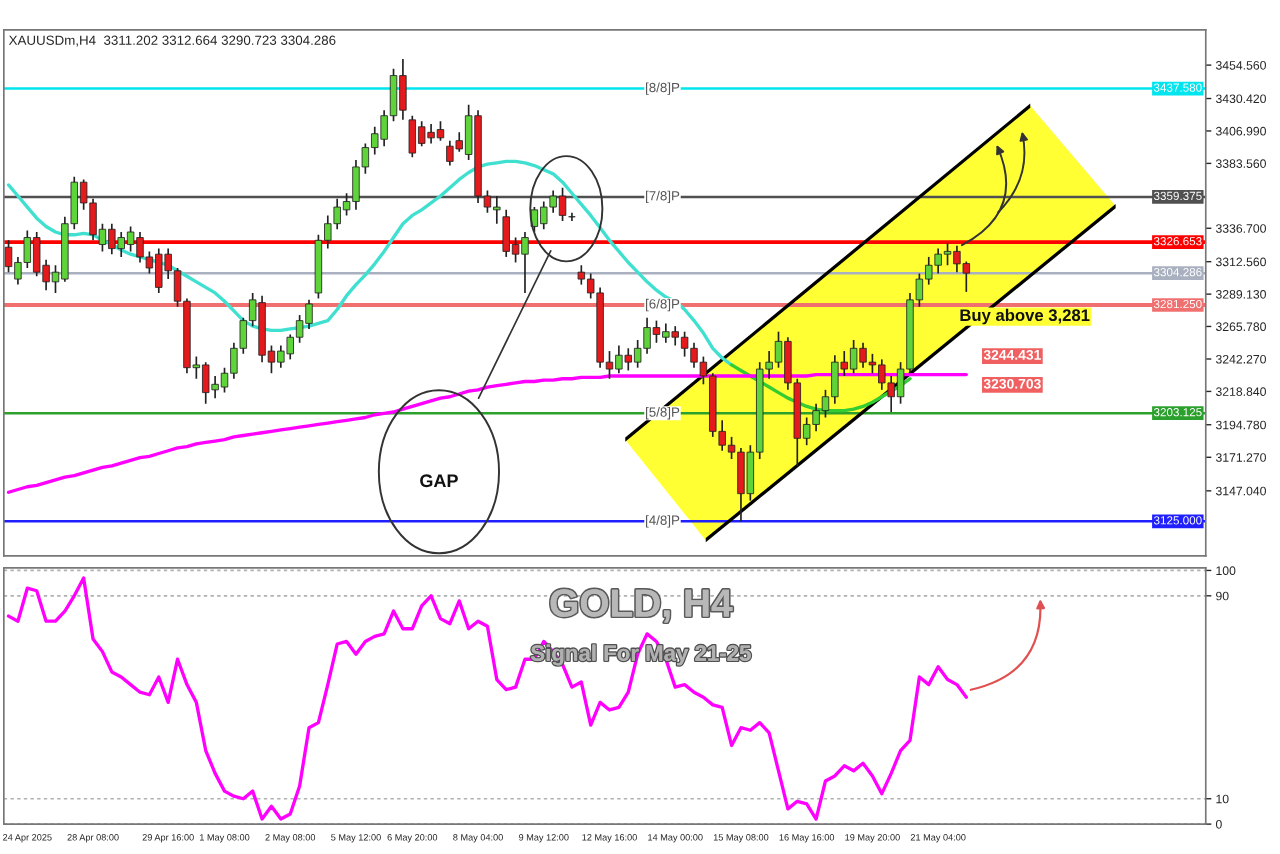  Describe the element at coordinates (439, 481) in the screenshot. I see `annotation: GAP` at that location.